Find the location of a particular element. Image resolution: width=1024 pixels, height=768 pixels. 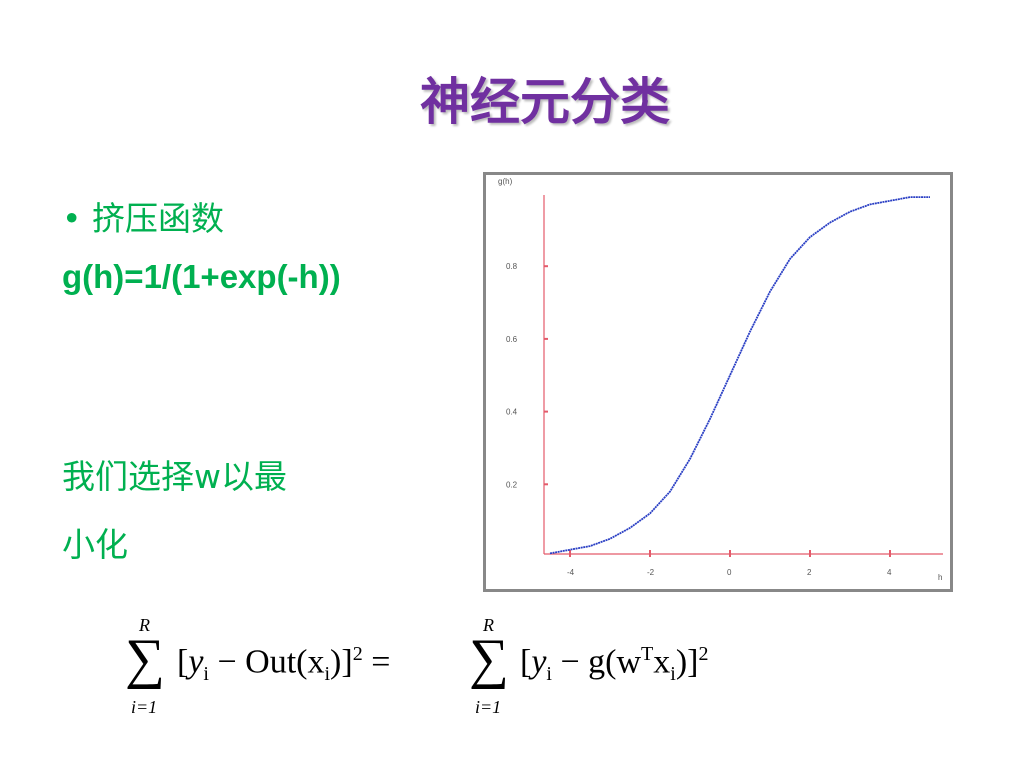

x-tick-label: 4 is located at coordinates (889, 572).